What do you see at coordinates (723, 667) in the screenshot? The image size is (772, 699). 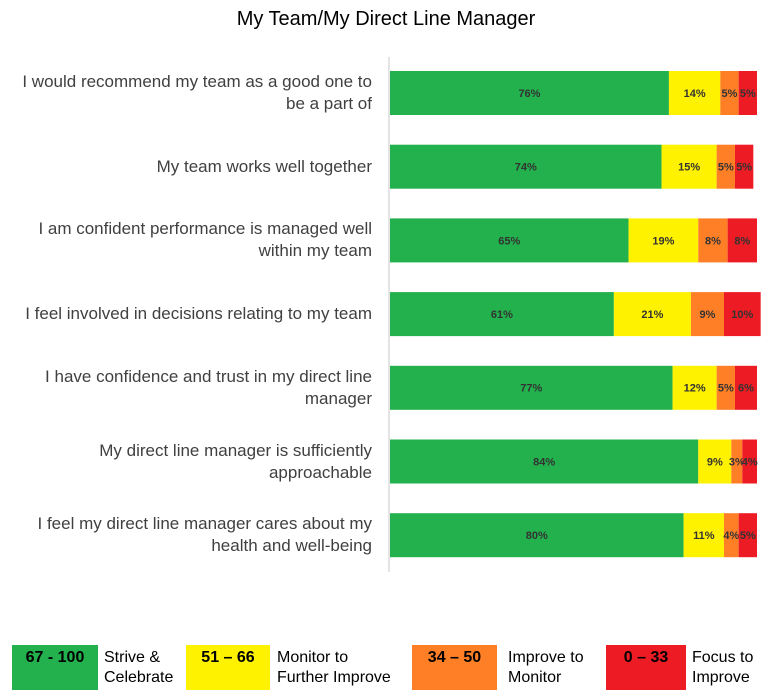 I see `legend-label: Focus to Improve` at bounding box center [723, 667].